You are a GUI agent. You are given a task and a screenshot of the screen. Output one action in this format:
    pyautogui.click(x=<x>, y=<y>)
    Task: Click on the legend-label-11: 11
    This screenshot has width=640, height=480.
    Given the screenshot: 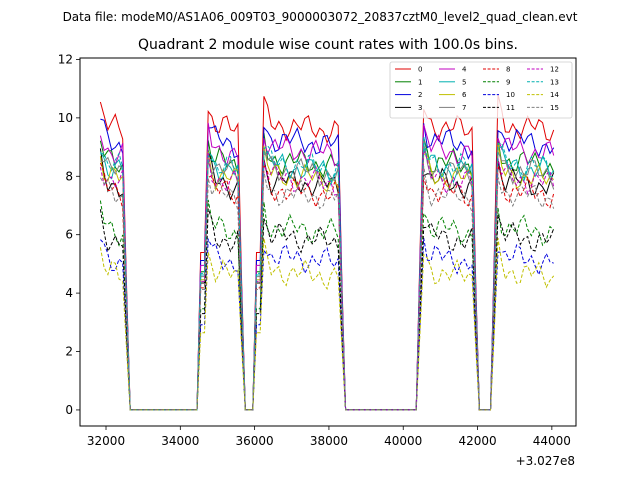 What is the action you would take?
    pyautogui.click(x=510, y=108)
    